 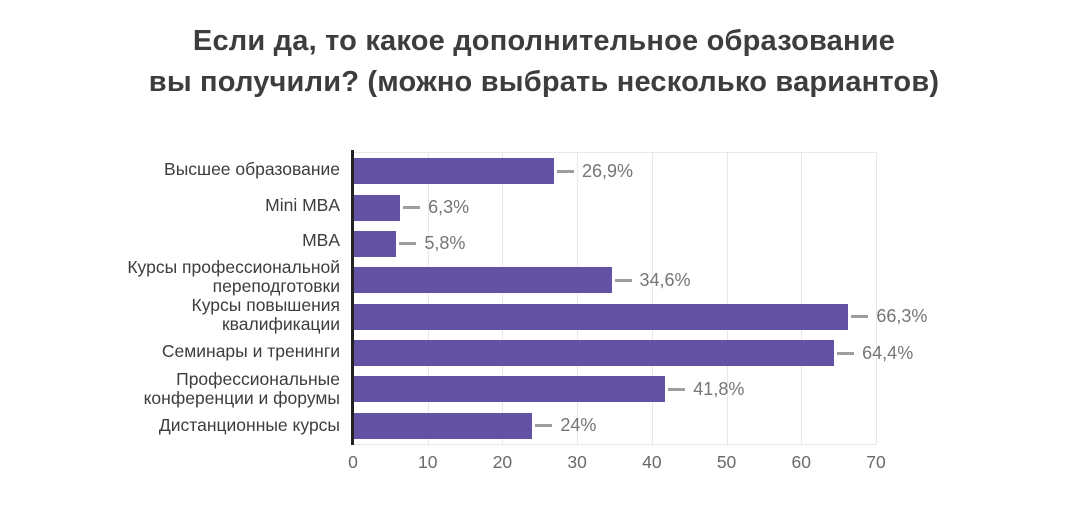 I want to click on category-label-3: Курсы профессиональной переподготовки, so click(x=233, y=277).